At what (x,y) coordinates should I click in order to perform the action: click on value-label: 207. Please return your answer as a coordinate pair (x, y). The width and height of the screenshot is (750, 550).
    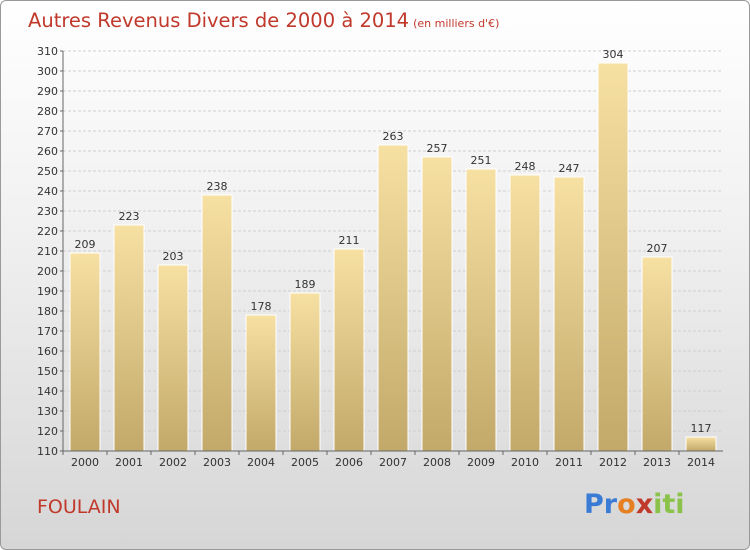
    Looking at the image, I should click on (657, 248).